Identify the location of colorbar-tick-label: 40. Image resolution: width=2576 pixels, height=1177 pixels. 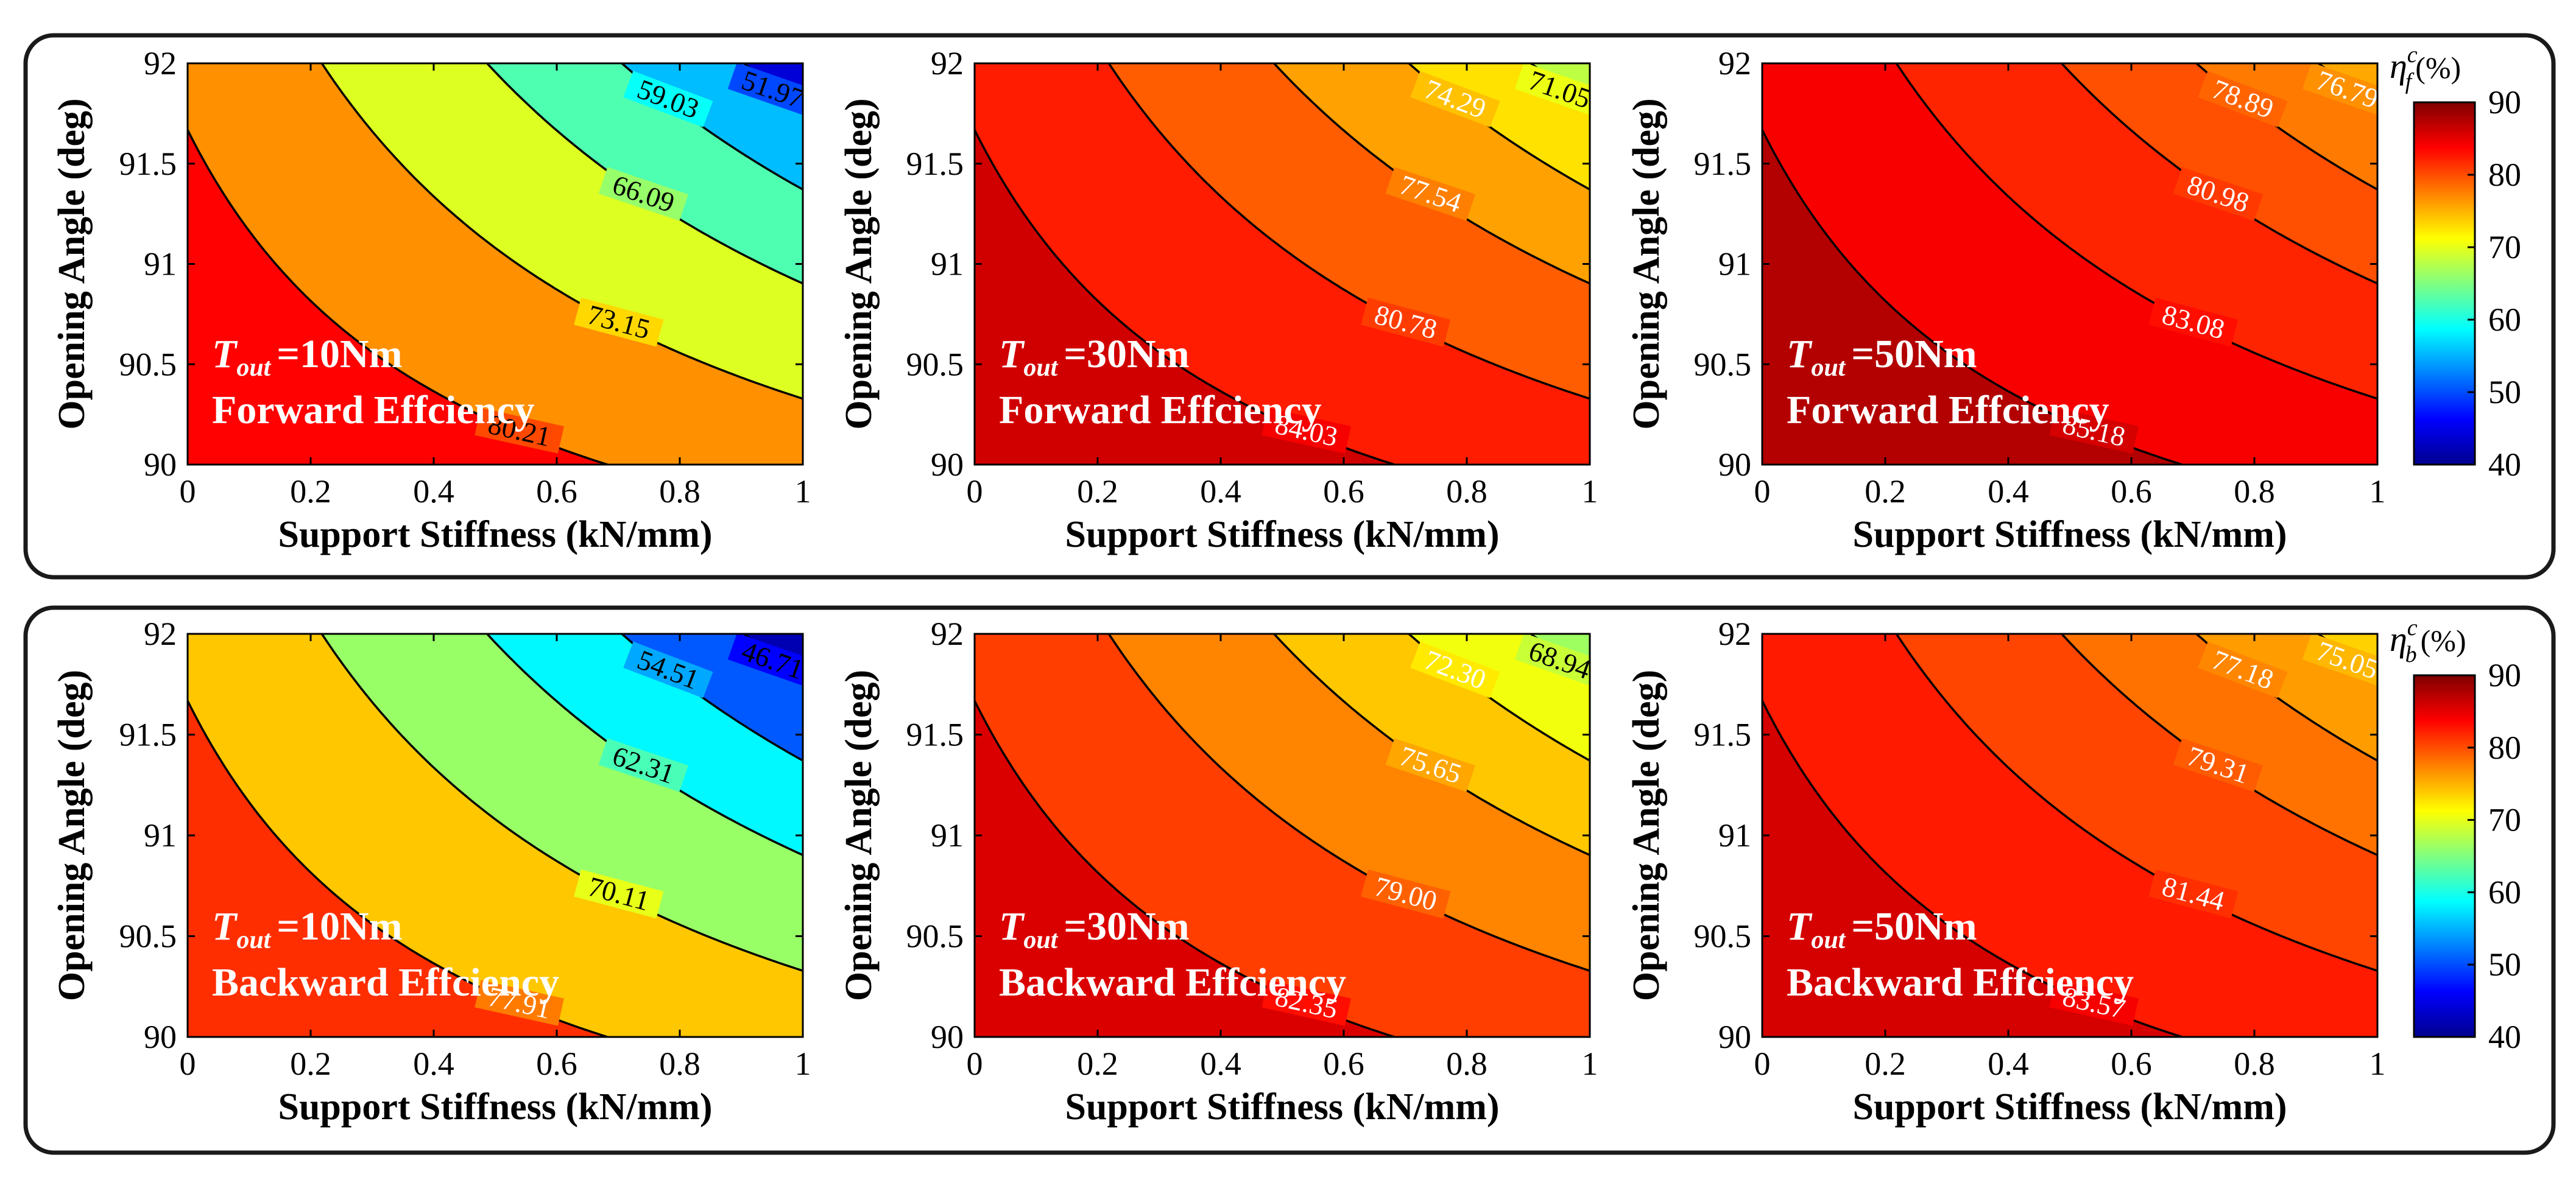
(2504, 1037).